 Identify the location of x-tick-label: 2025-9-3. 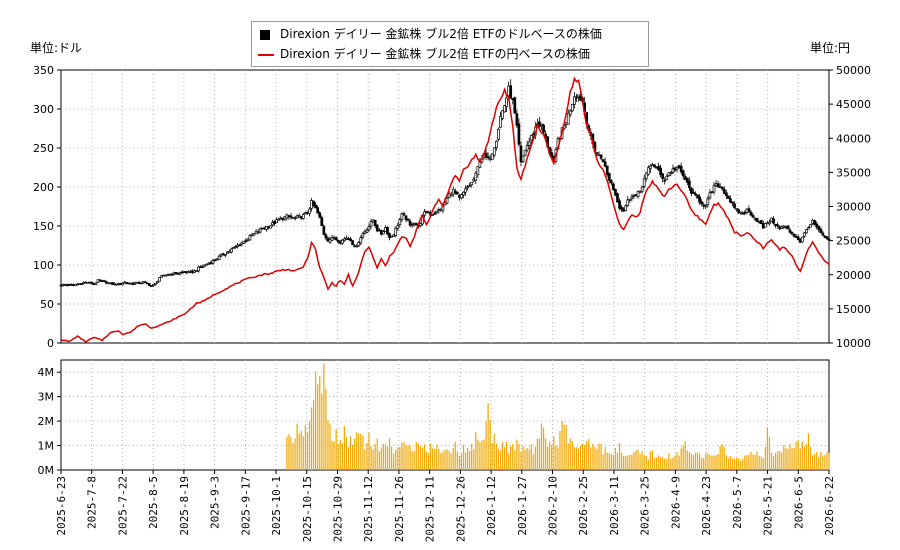
(215, 502).